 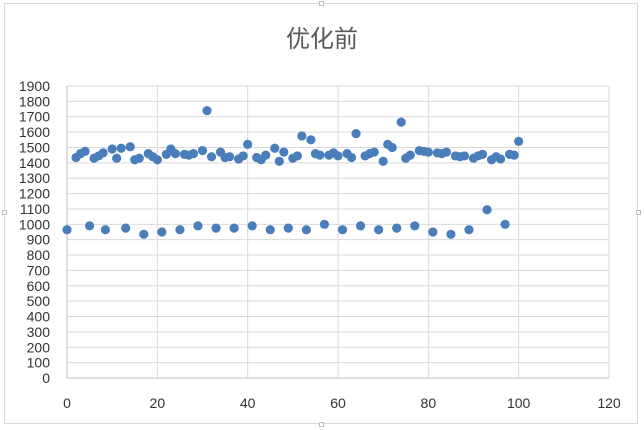 I want to click on y-tick-label: 0, so click(x=46, y=378).